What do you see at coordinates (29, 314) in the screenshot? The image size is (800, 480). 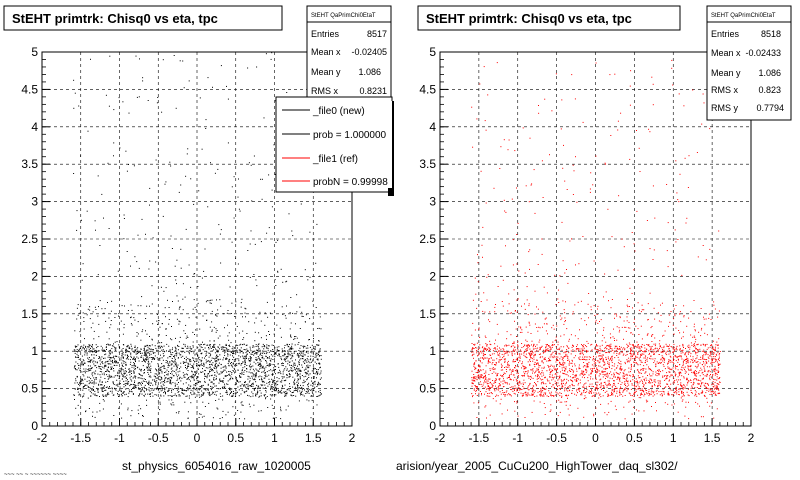 I see `y-tick-label: 1.5` at bounding box center [29, 314].